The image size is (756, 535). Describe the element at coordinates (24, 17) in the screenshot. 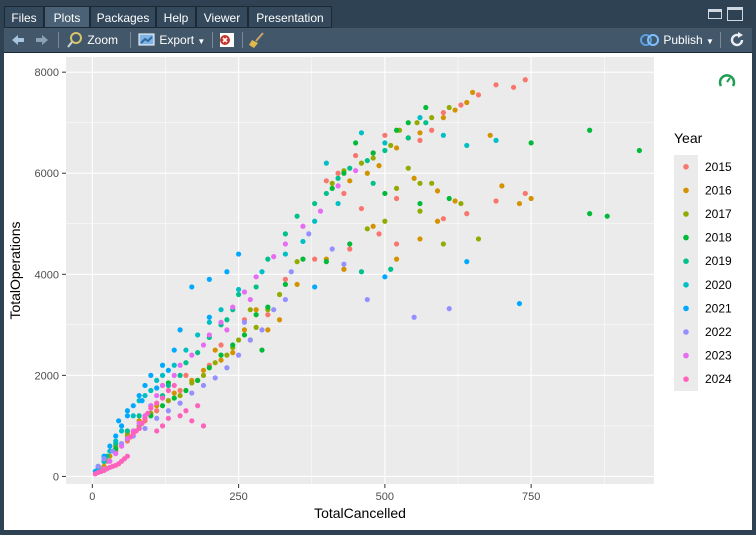

I see `tab-files: Files` at that location.